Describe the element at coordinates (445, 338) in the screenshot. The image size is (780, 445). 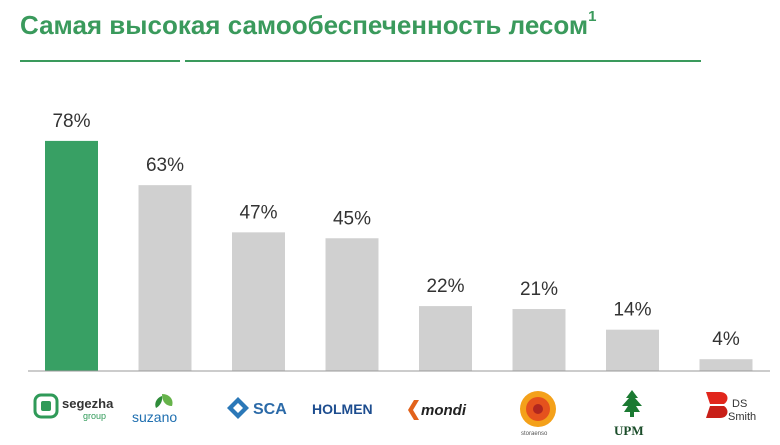
I see `bar-mondi` at that location.